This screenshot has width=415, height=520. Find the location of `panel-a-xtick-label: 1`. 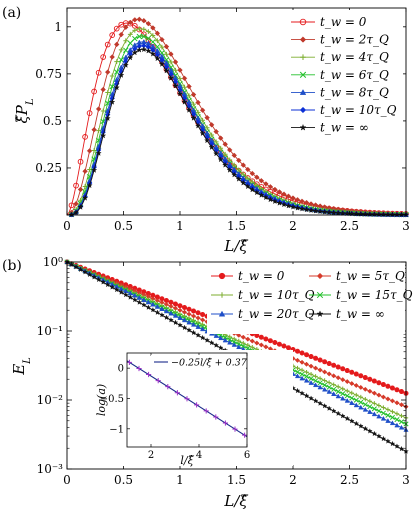

panel-a-xtick-label: 1 is located at coordinates (180, 226).